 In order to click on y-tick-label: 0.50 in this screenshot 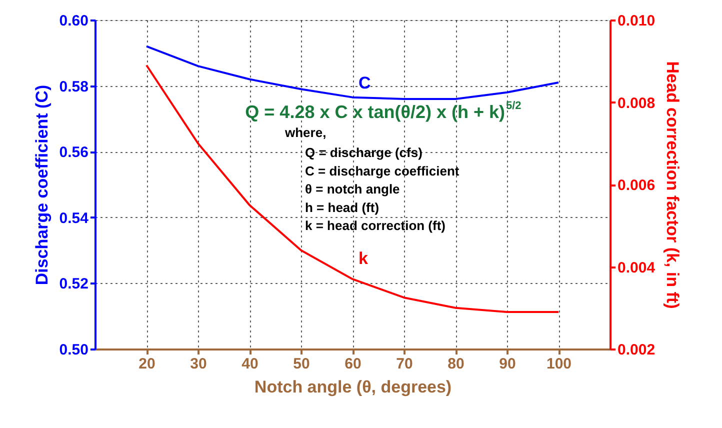, I will do `click(73, 350)`.